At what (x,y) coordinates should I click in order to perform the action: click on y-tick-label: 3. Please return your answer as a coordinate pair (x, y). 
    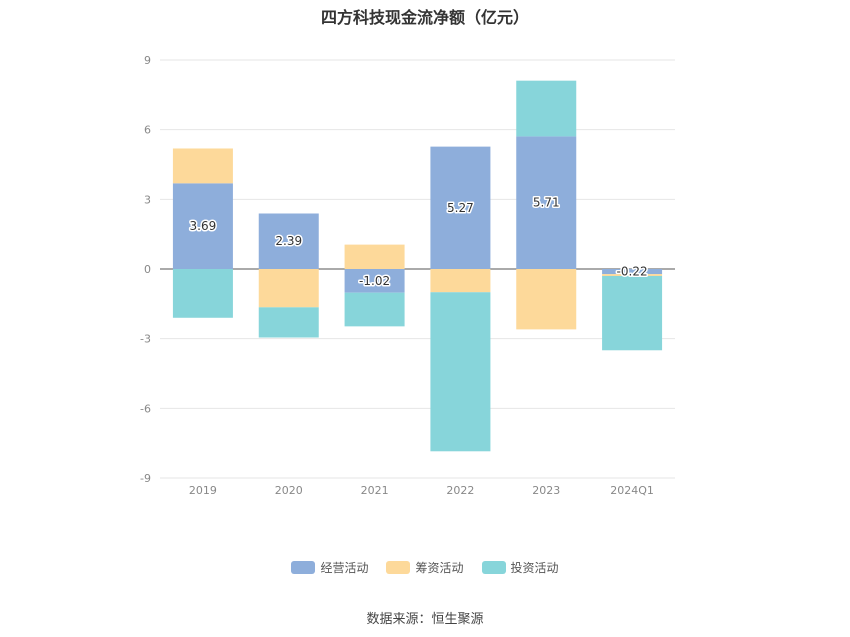
    Looking at the image, I should click on (147, 199).